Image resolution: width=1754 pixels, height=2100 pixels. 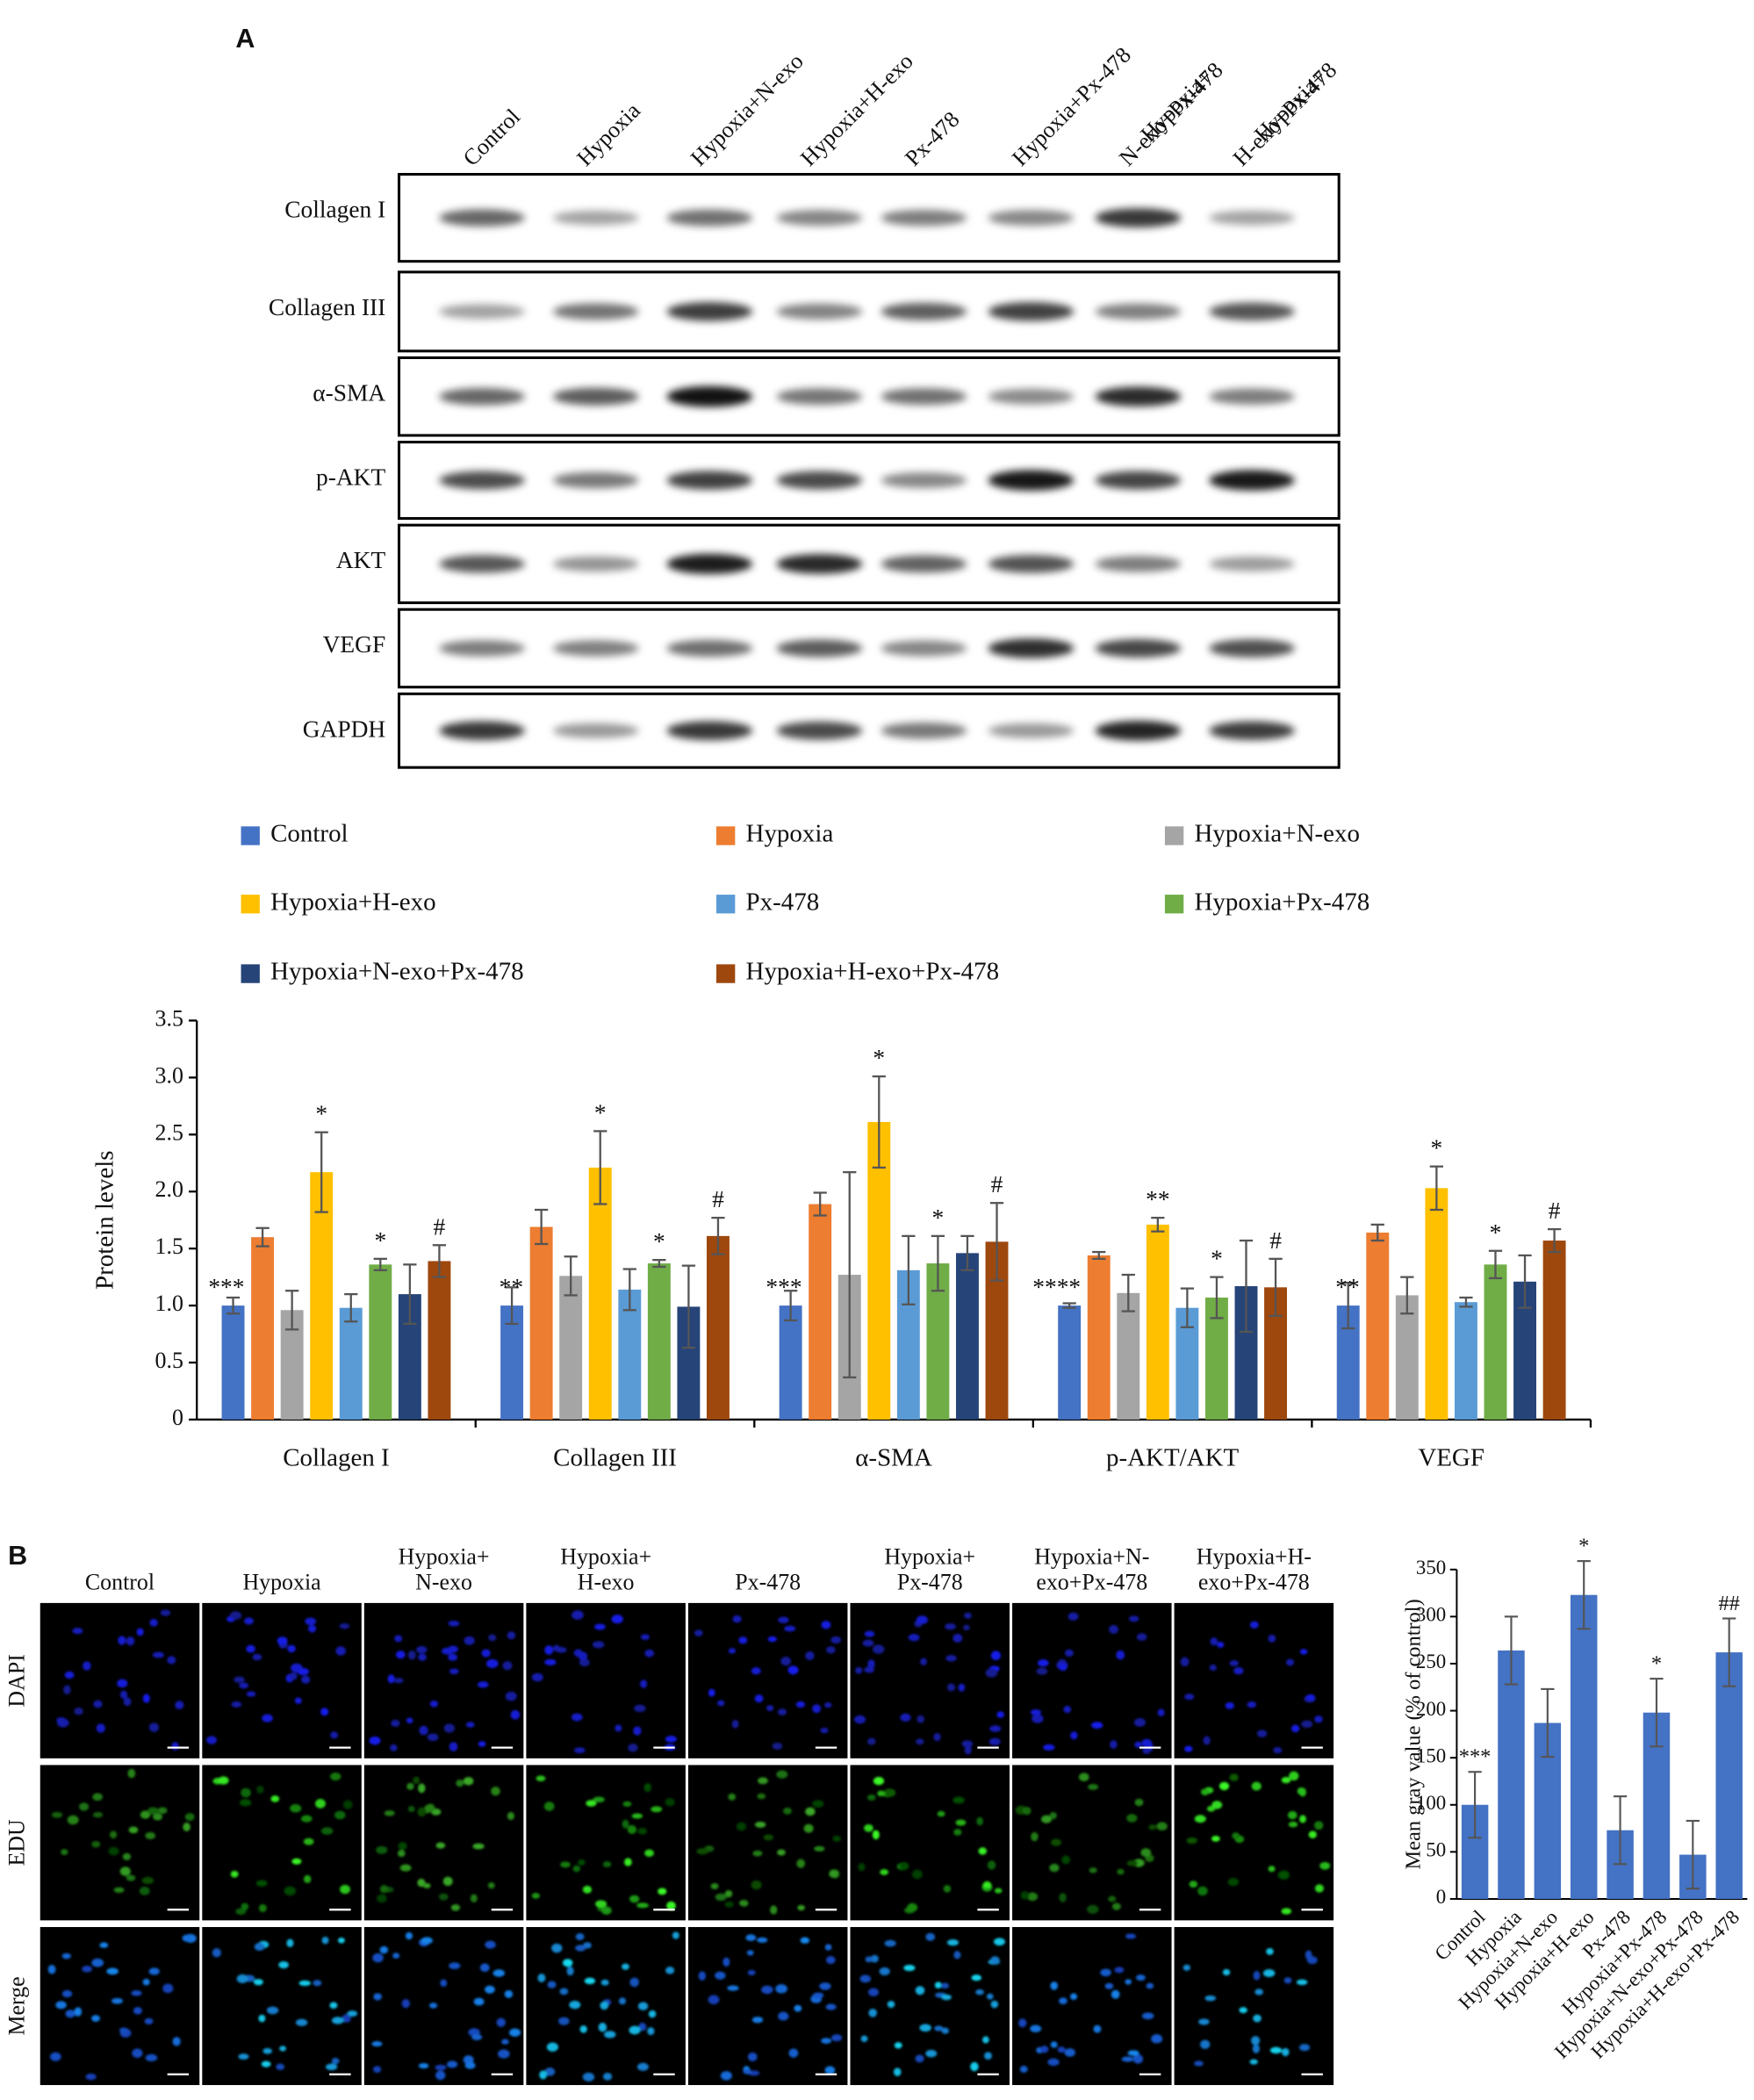 I want to click on significance: #, so click(x=718, y=1199).